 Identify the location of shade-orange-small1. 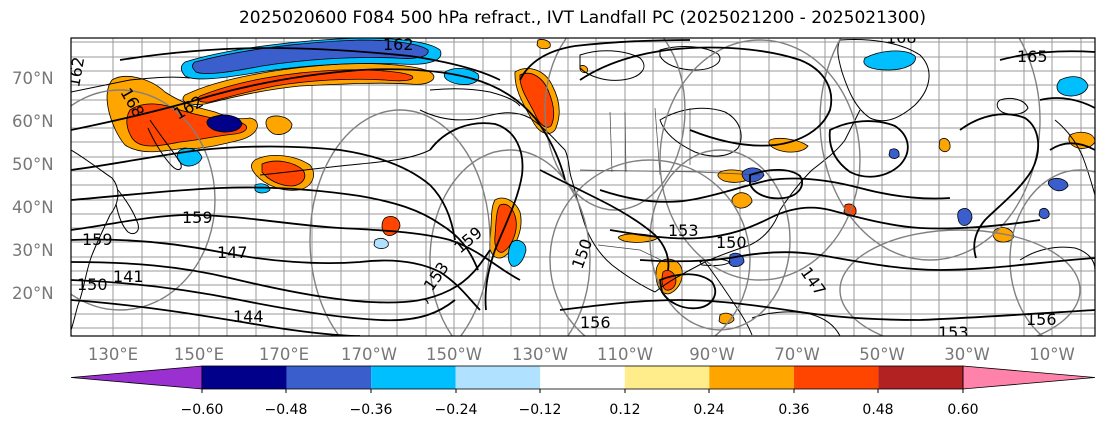
(279, 125).